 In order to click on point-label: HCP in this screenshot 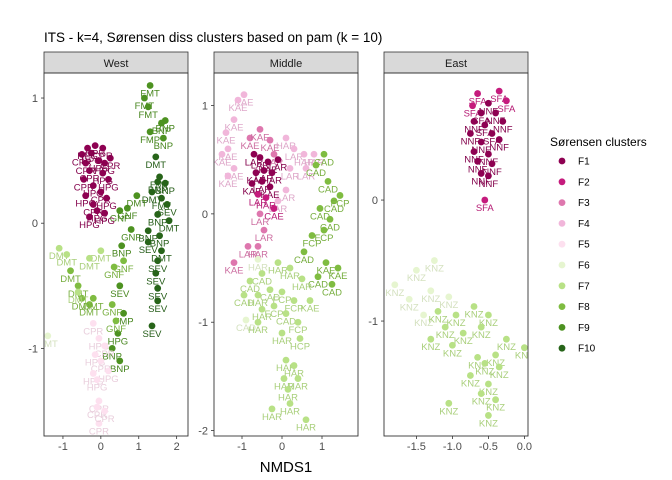, I will do `click(300, 346)`.